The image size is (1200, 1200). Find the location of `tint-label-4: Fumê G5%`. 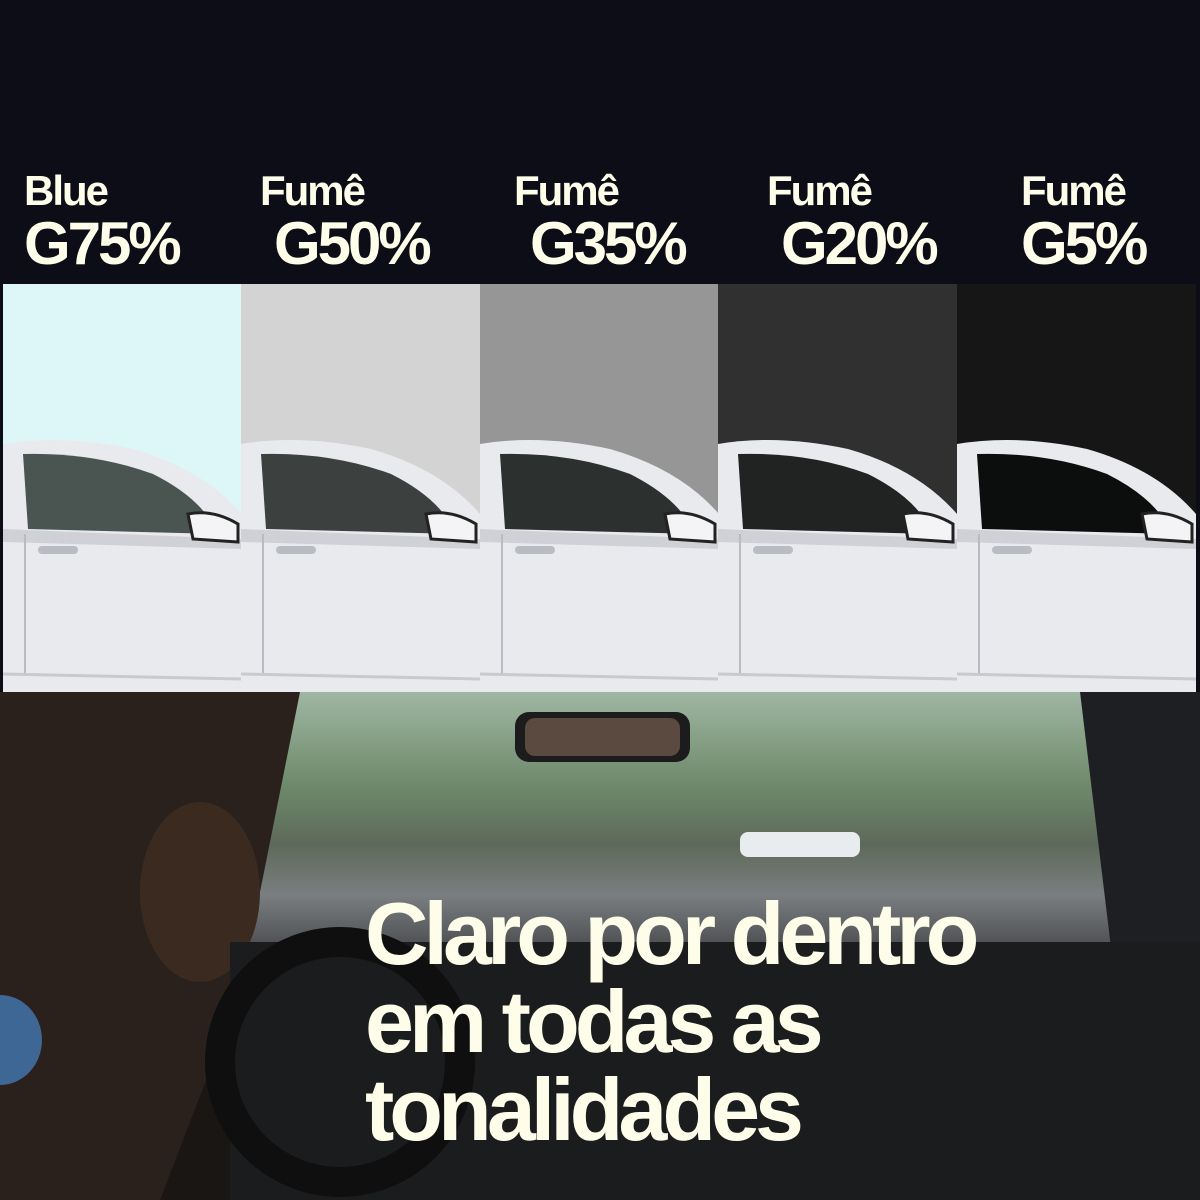

tint-label-4: Fumê G5% is located at coordinates (1084, 222).